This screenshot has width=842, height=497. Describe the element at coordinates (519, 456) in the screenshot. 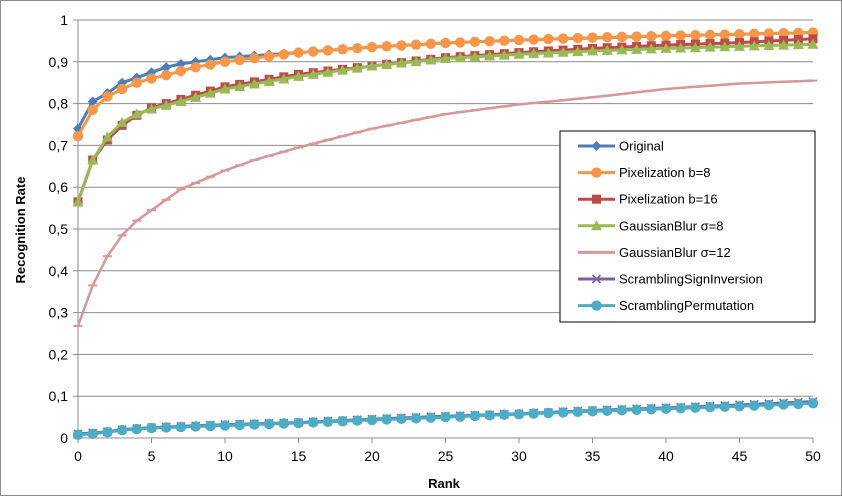

I see `x-tick-label: 30` at that location.